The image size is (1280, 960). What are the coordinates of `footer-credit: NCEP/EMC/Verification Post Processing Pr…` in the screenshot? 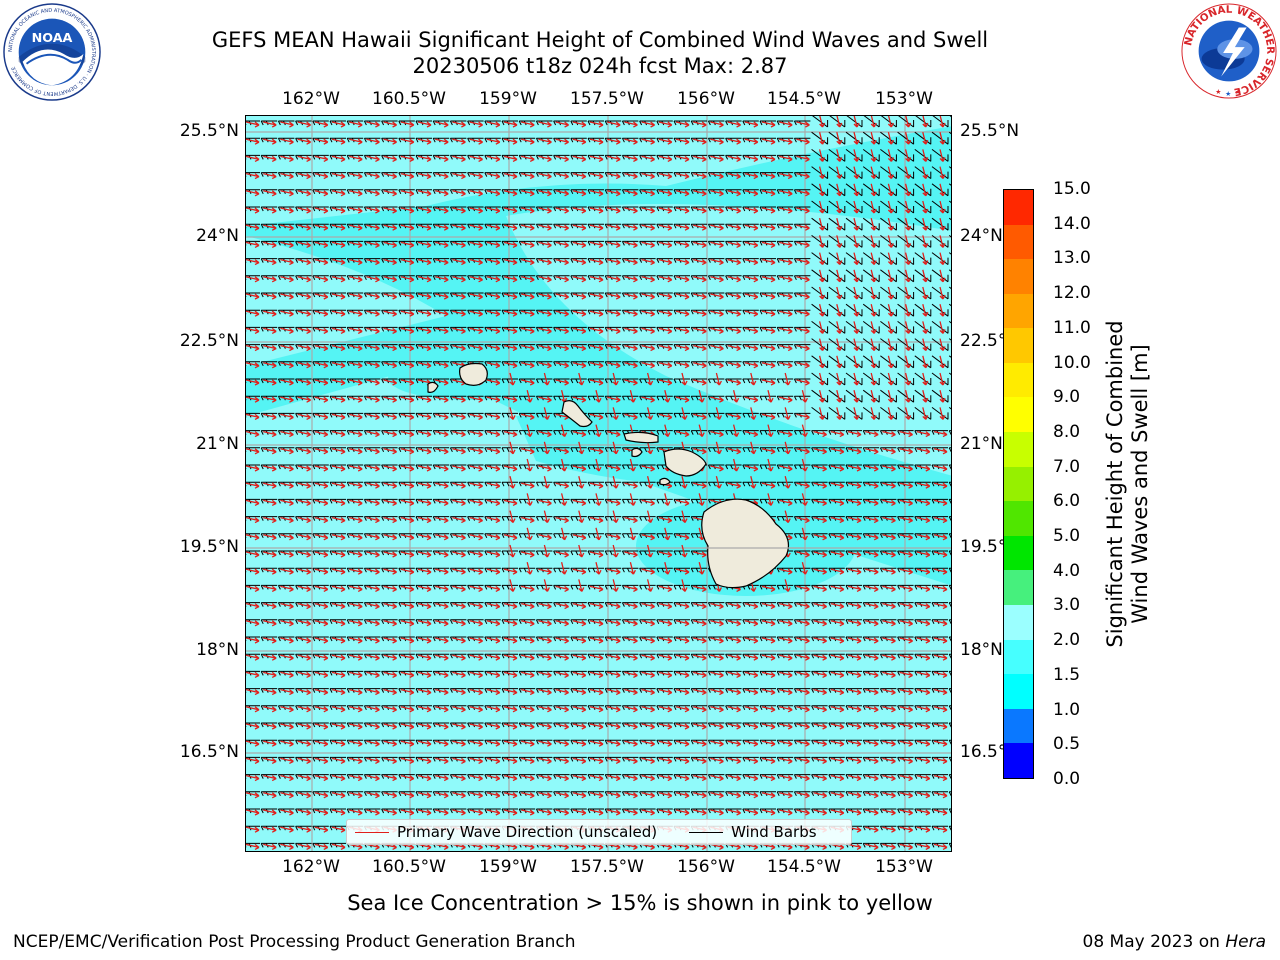 It's located at (294, 942).